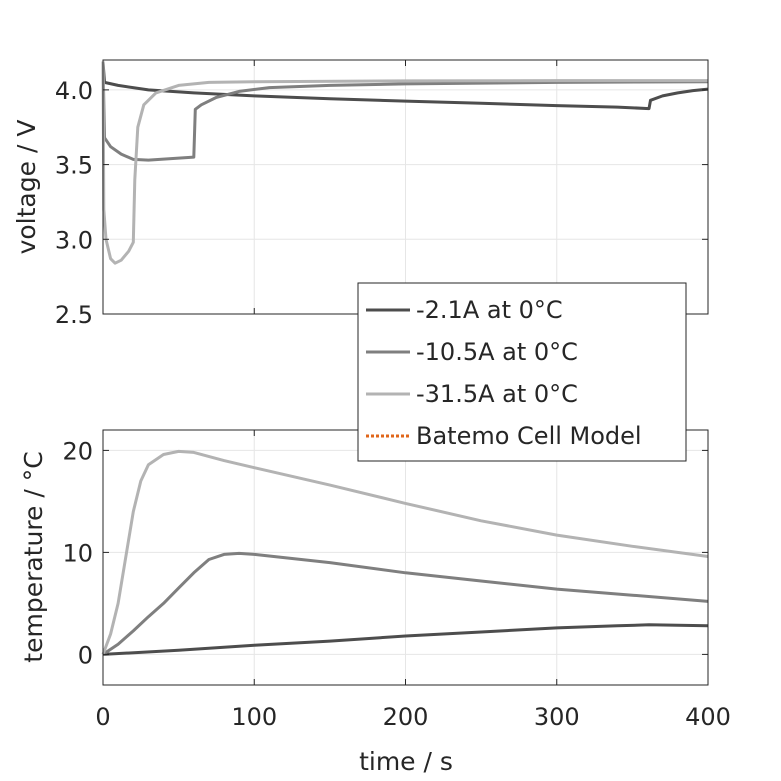 This screenshot has width=781, height=781. Describe the element at coordinates (77, 553) in the screenshot. I see `y-tick-label: 10` at that location.